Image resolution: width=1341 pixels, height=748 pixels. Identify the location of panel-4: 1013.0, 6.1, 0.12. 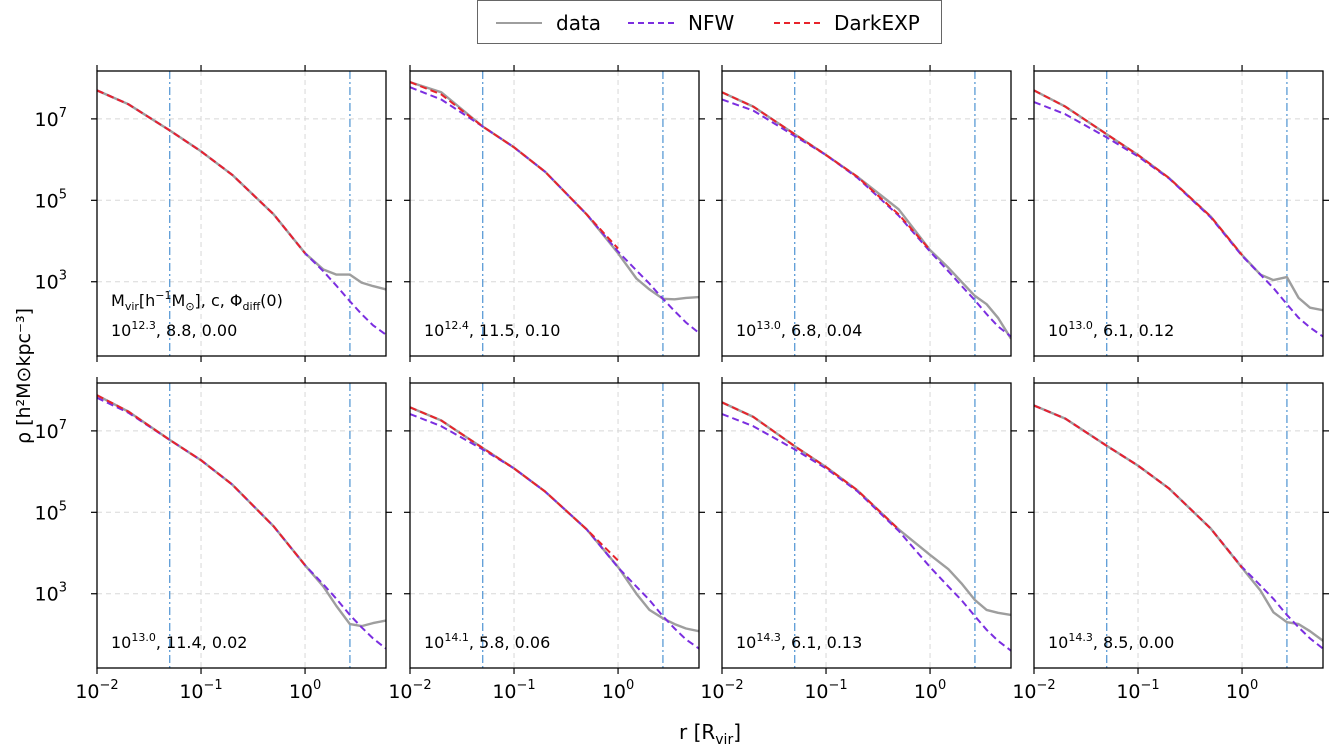
(1178, 213).